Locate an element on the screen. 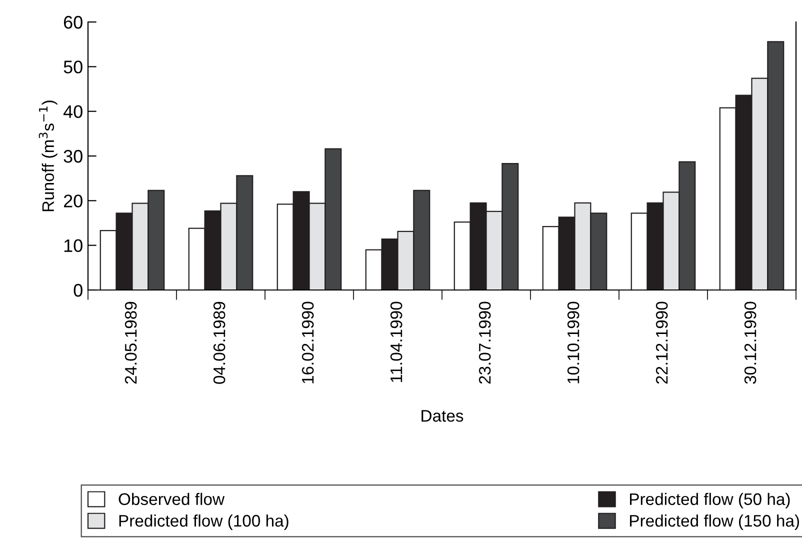 This screenshot has height=540, width=802. x-tick-label: 04.06.1989 is located at coordinates (219, 343).